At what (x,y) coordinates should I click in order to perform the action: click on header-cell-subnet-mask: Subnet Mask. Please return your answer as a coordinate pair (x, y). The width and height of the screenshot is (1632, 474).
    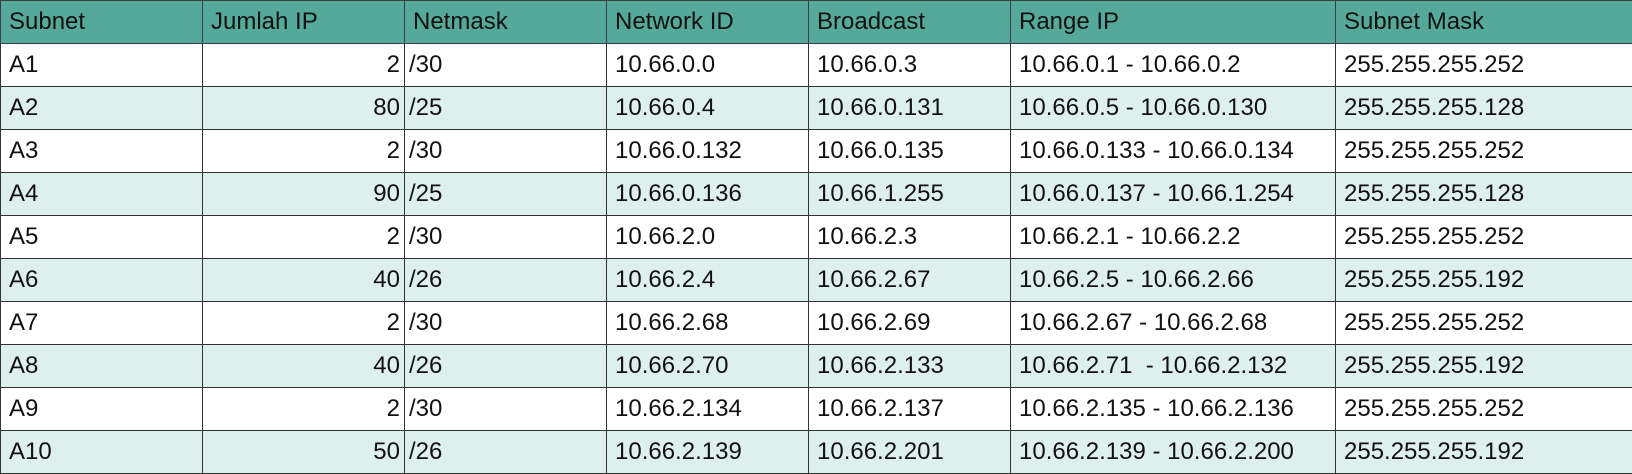
    Looking at the image, I should click on (1484, 22).